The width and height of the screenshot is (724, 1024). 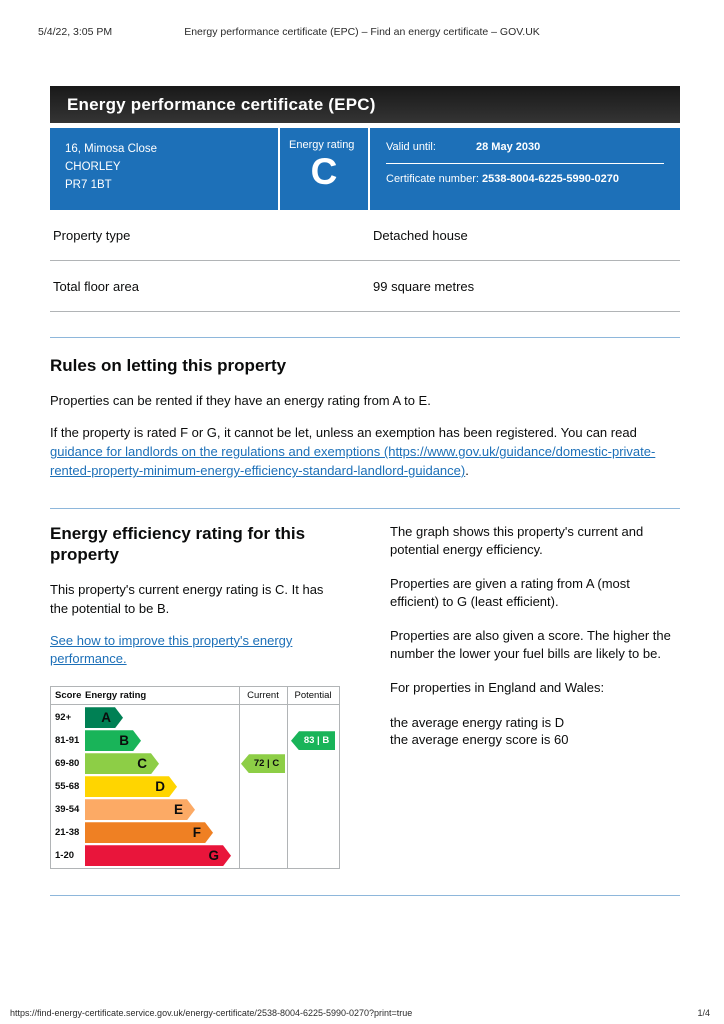 What do you see at coordinates (365, 286) in the screenshot?
I see `summary-row: Total floor area 99 square metres` at bounding box center [365, 286].